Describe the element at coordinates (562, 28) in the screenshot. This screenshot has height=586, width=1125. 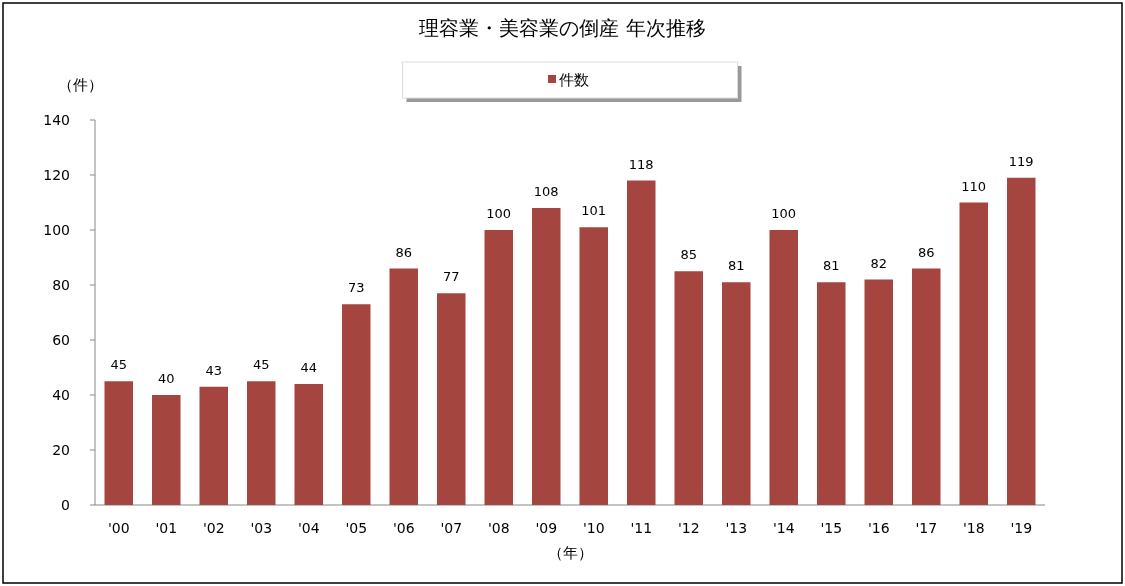
I see `chart-title: 理容業・美容業の倒産 年次推移` at that location.